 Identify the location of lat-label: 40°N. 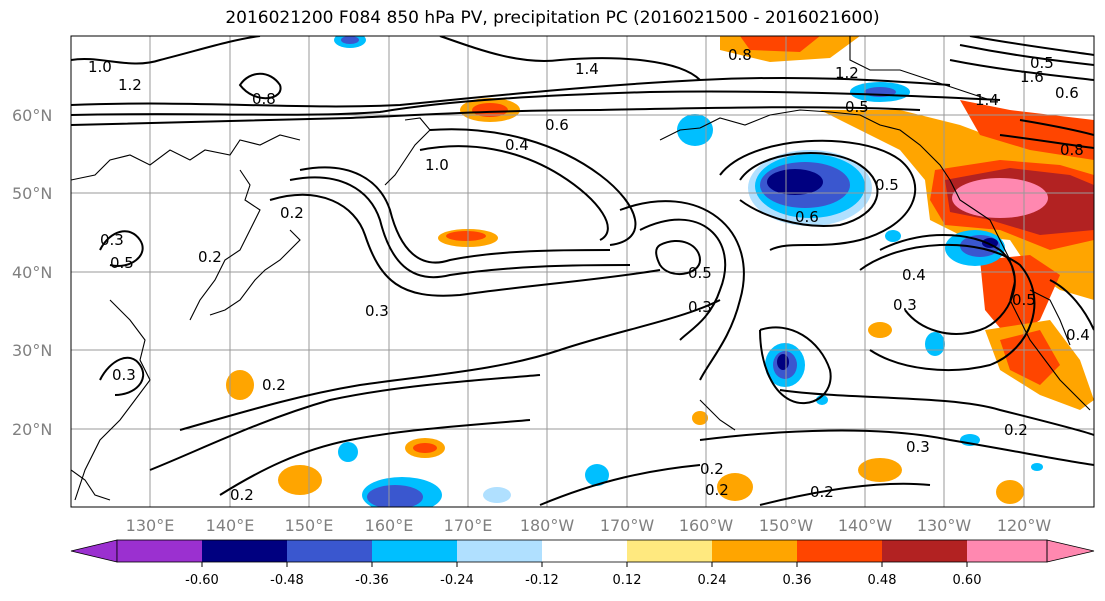
(32, 272).